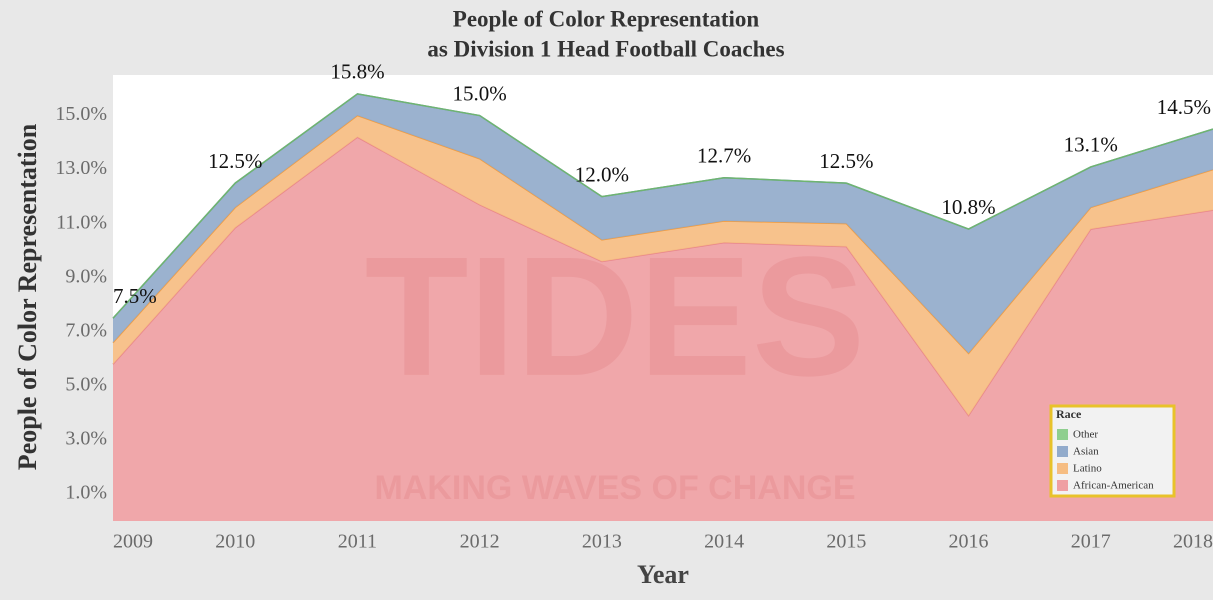 Image resolution: width=1213 pixels, height=600 pixels. Describe the element at coordinates (86, 439) in the screenshot. I see `y-tick-label: 3.0%` at that location.